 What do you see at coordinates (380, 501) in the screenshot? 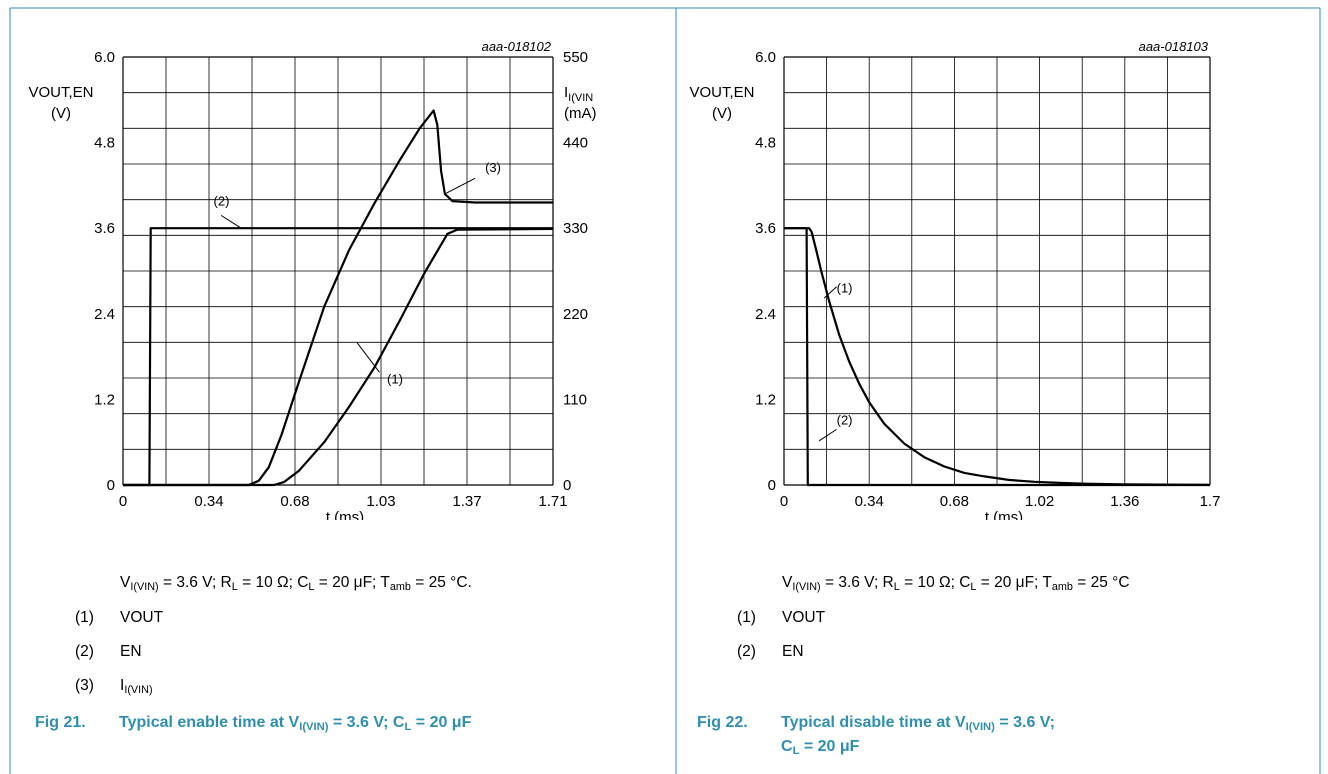
I see `x-tick-label: 1.03` at bounding box center [380, 501].